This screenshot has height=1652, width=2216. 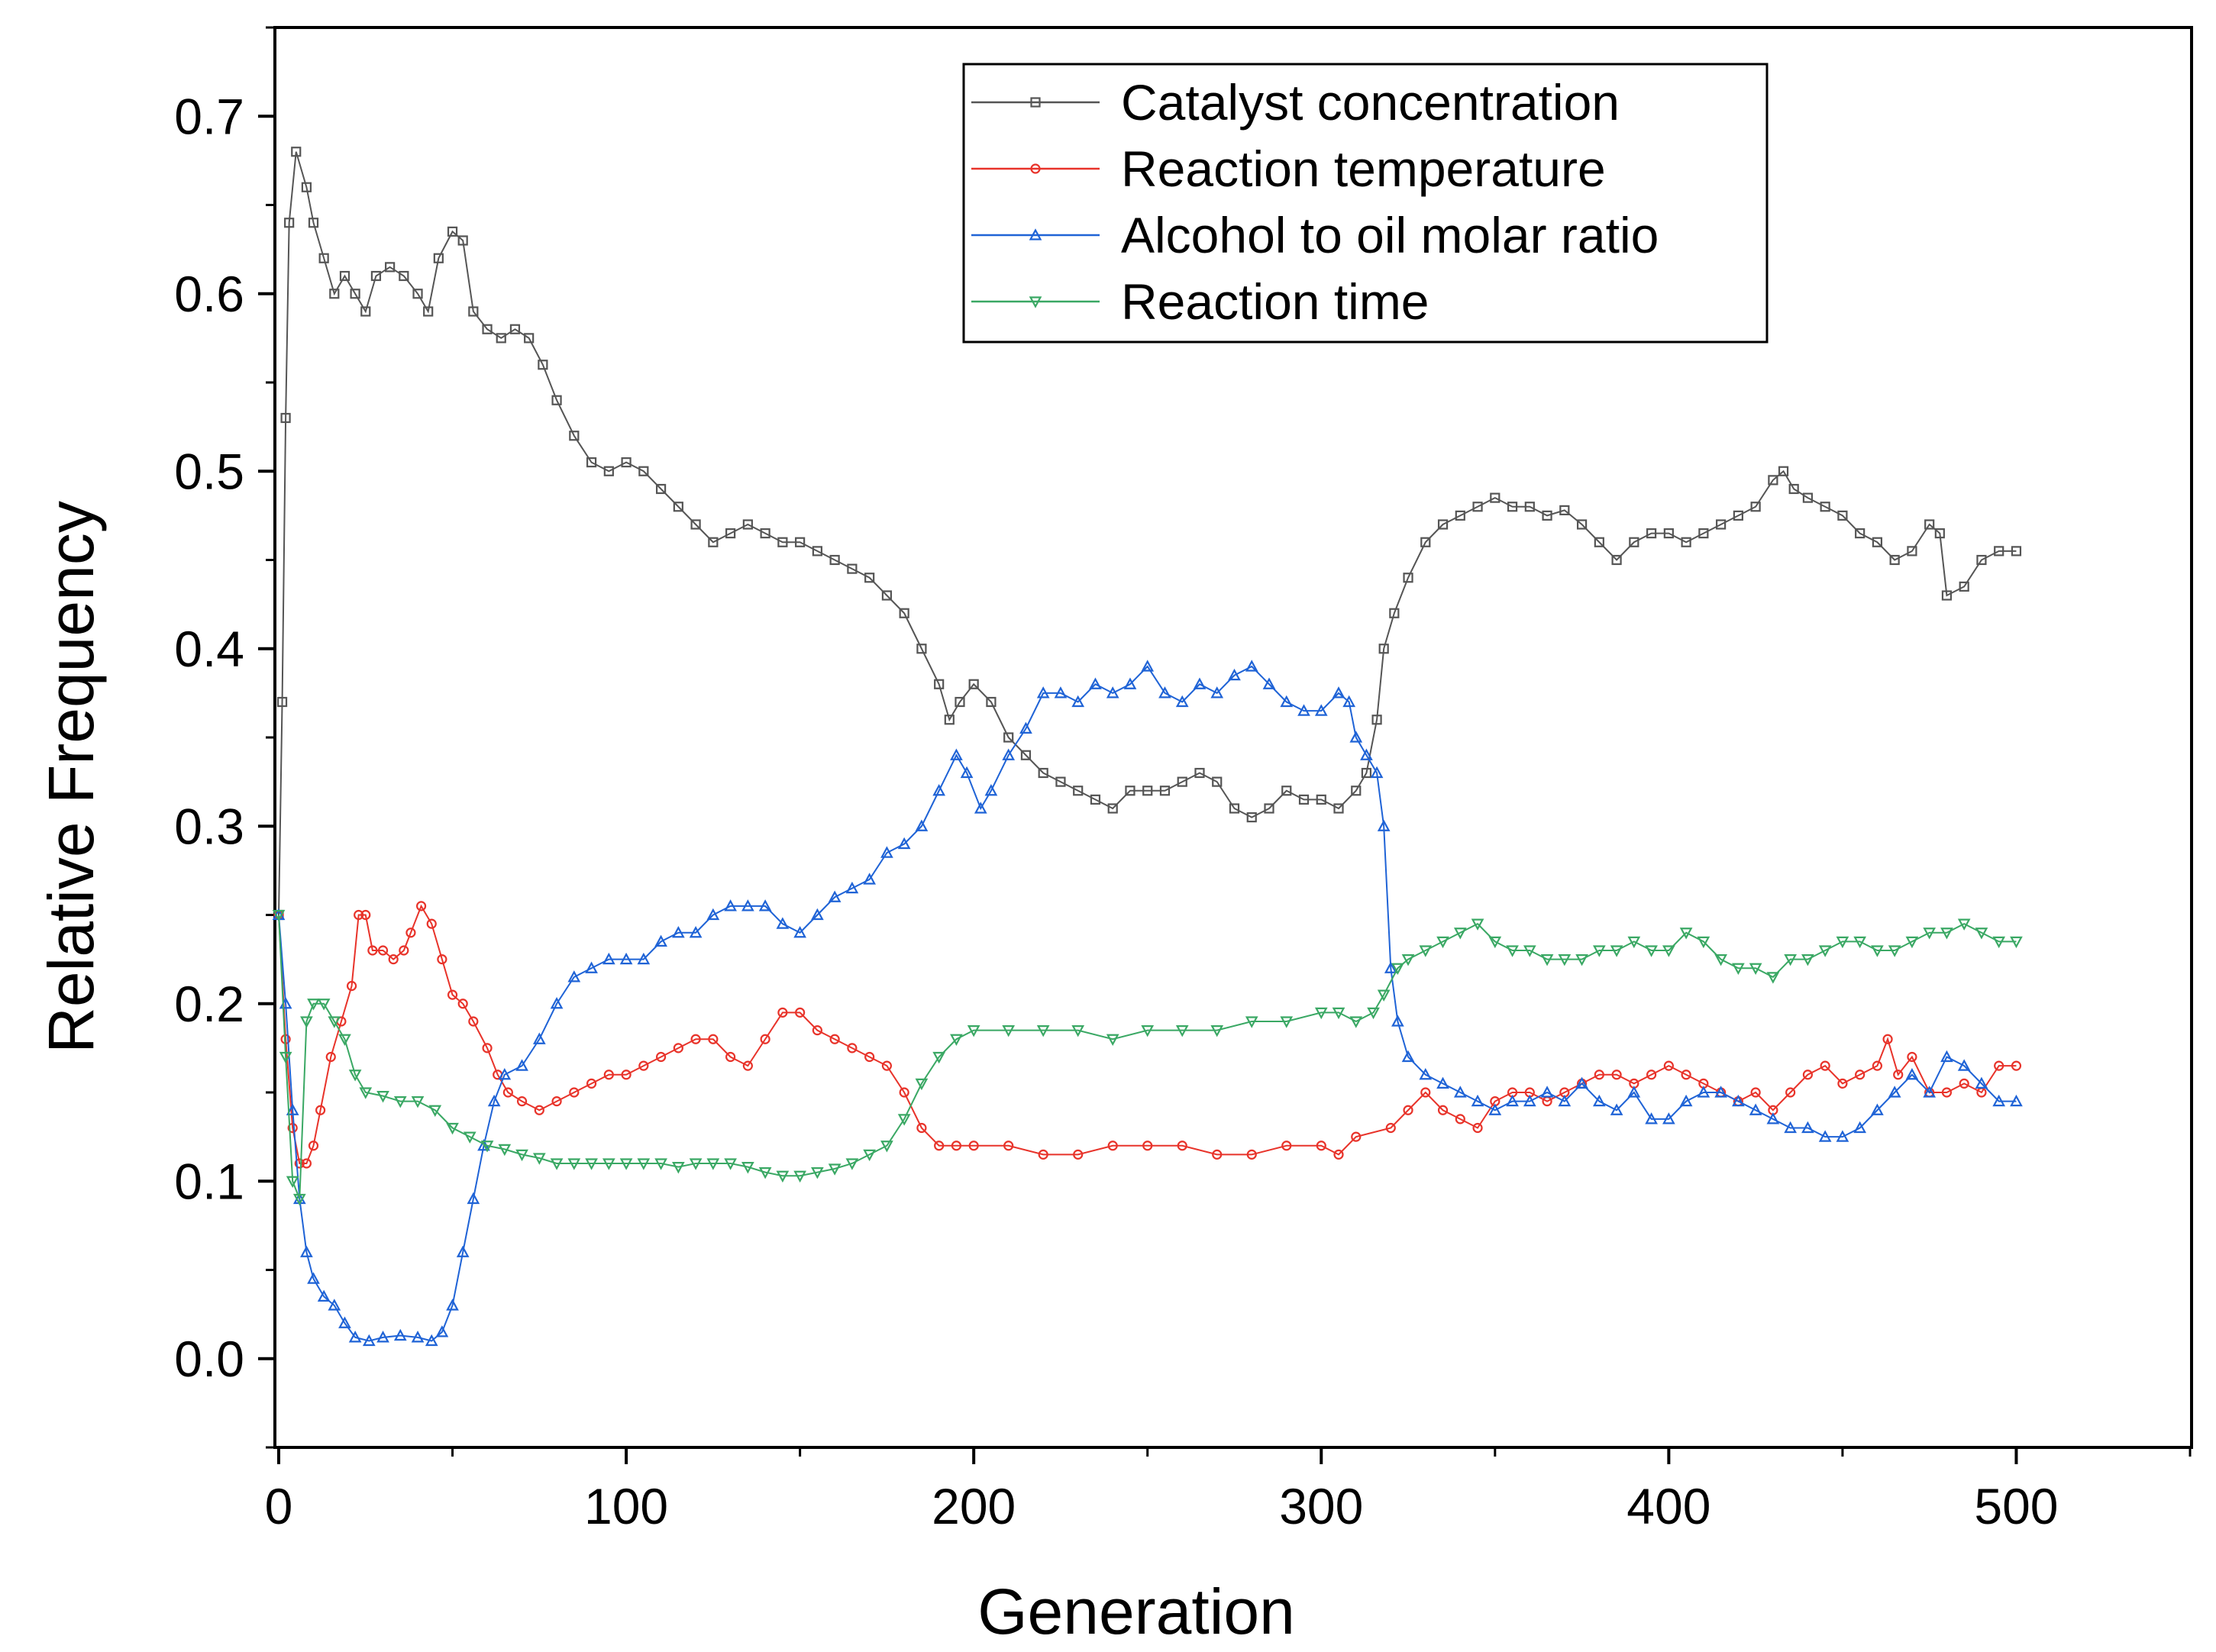 What do you see at coordinates (1228, 1490) in the screenshot?
I see `x-axis-ticks: 0 100 200 300 400 500` at bounding box center [1228, 1490].